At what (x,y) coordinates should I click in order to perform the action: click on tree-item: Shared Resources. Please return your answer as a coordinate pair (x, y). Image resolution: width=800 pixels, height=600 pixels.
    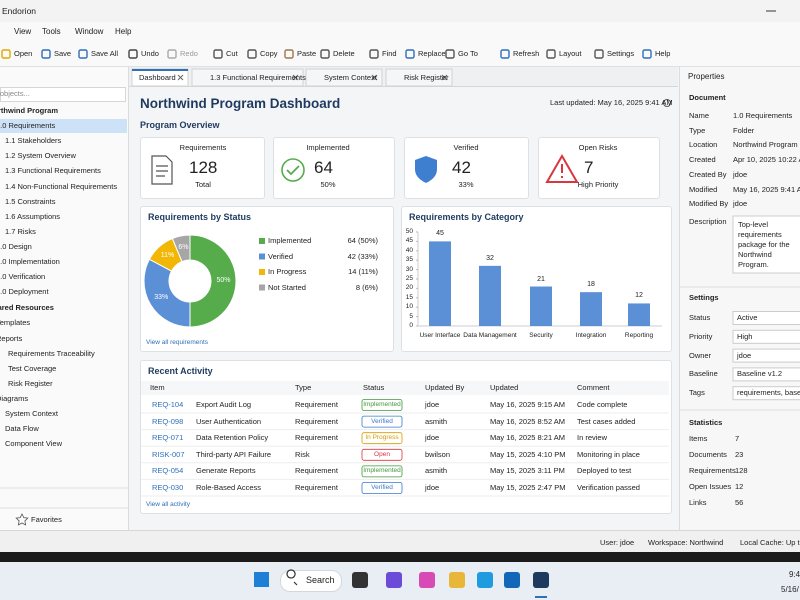
    Looking at the image, I should click on (27, 308).